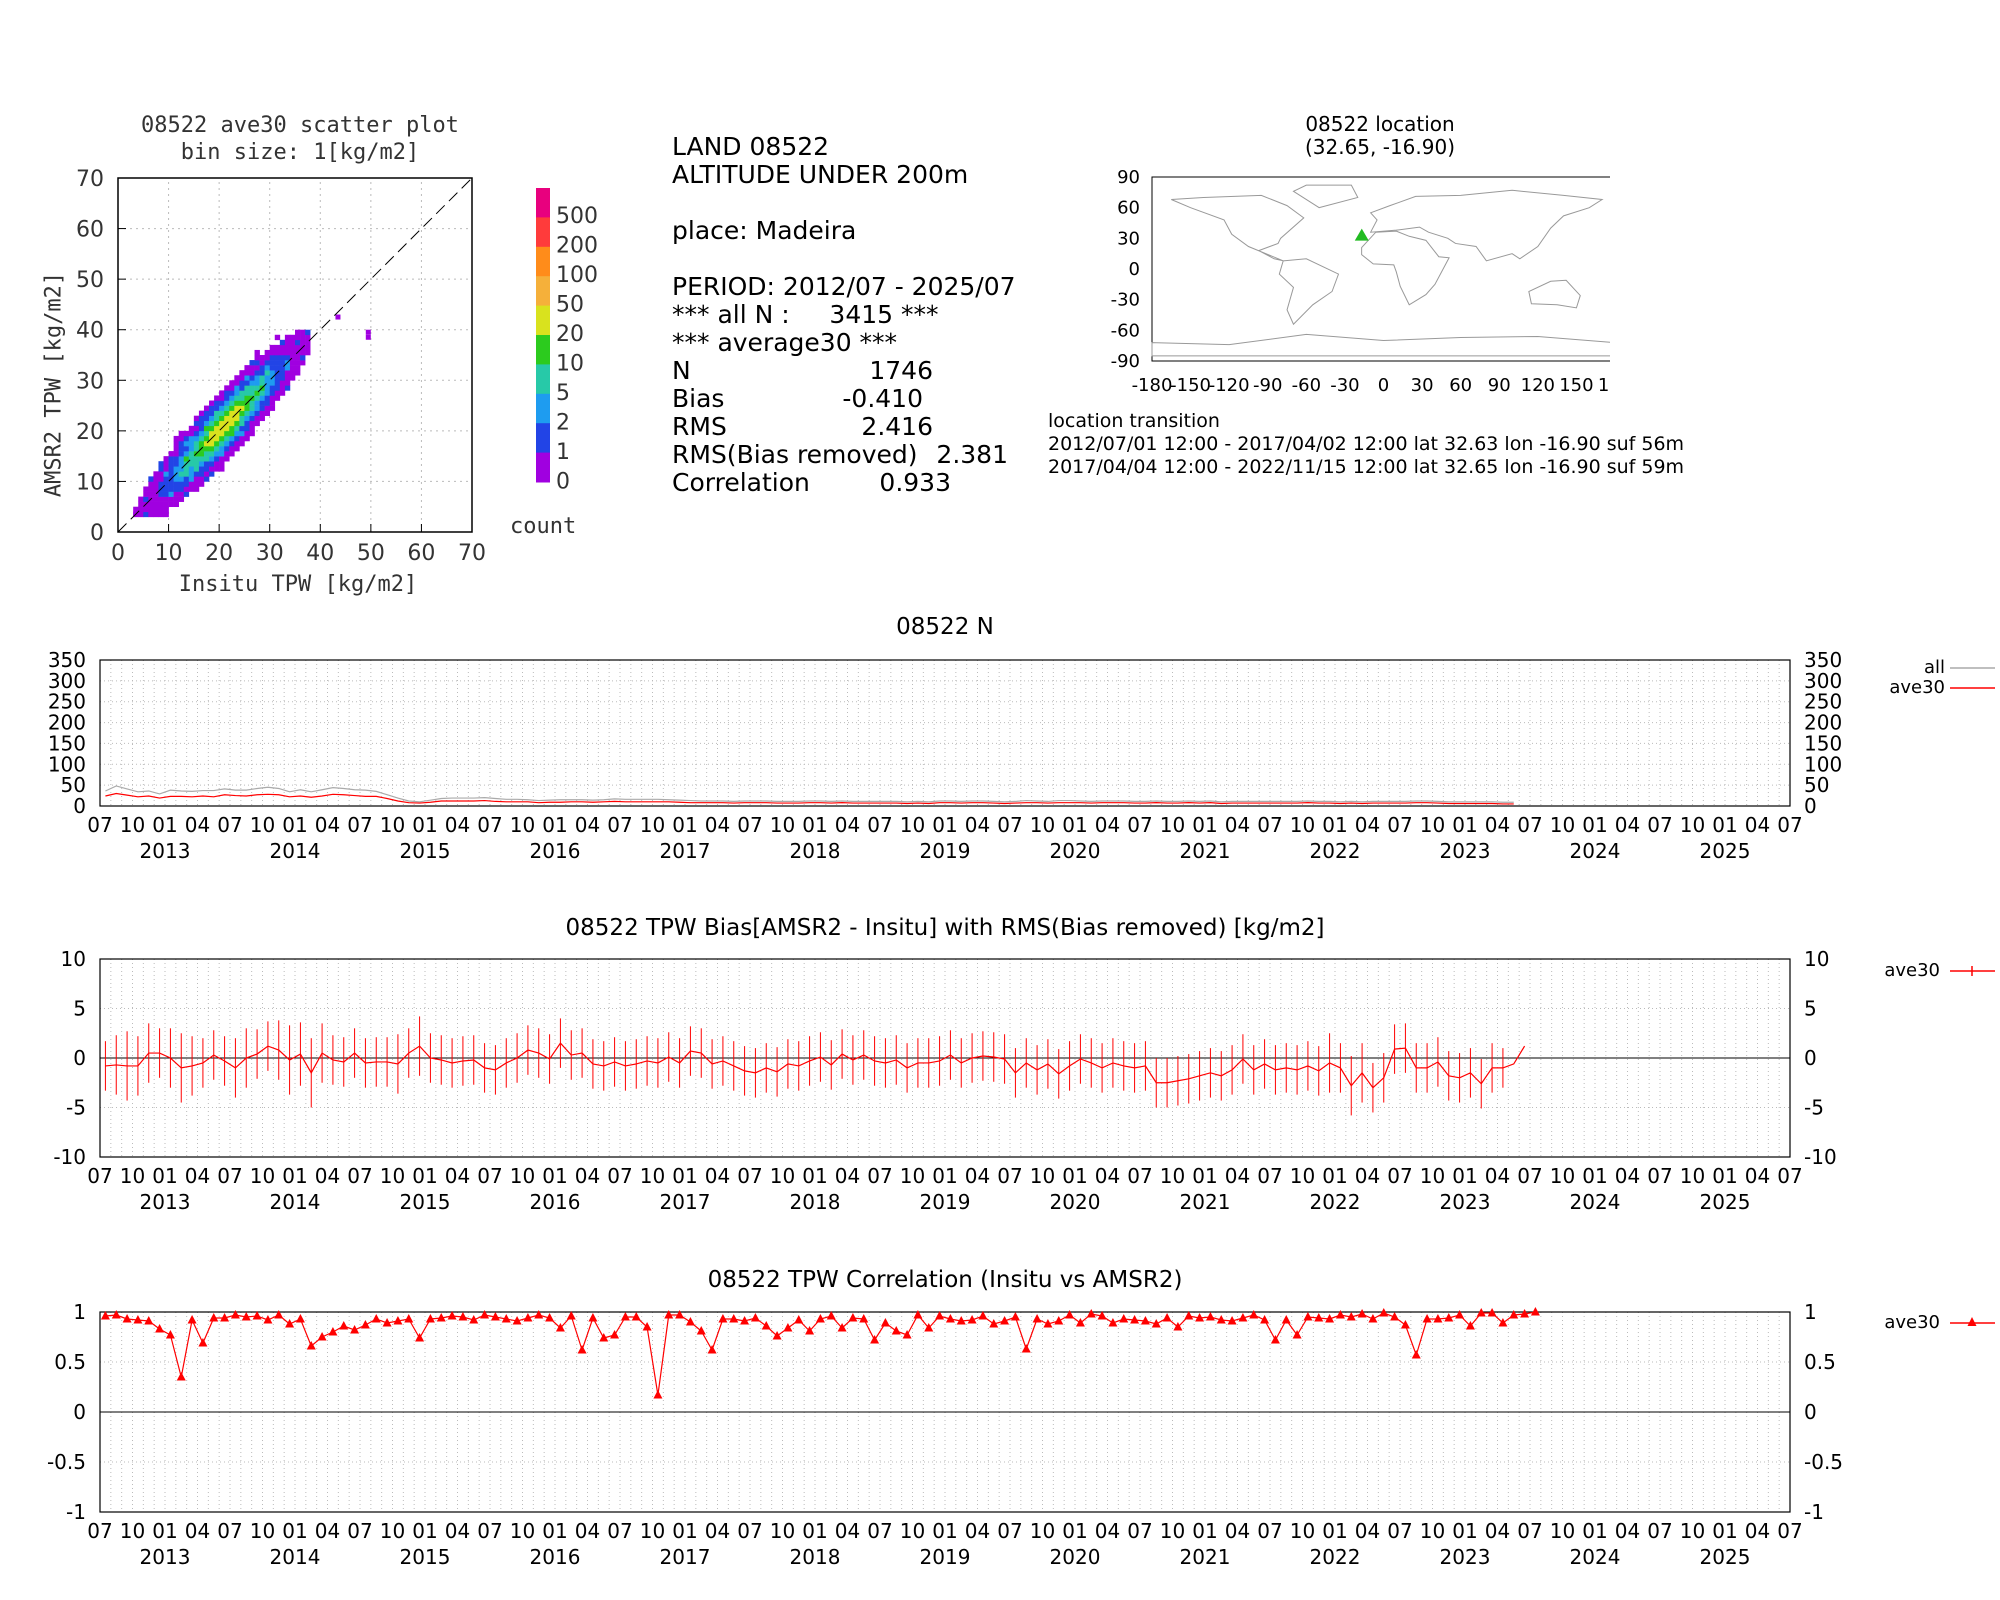 This screenshot has height=1600, width=2000. What do you see at coordinates (945, 733) in the screenshot?
I see `chart-frame` at bounding box center [945, 733].